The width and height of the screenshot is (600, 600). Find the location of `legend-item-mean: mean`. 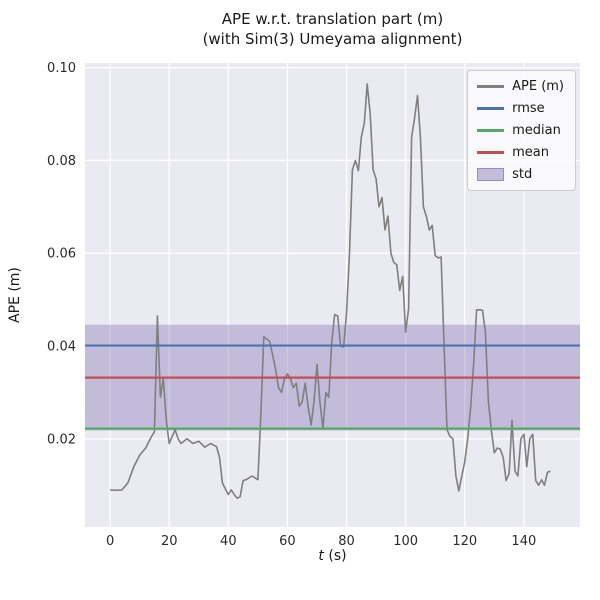

legend-item-mean: mean is located at coordinates (520, 152).